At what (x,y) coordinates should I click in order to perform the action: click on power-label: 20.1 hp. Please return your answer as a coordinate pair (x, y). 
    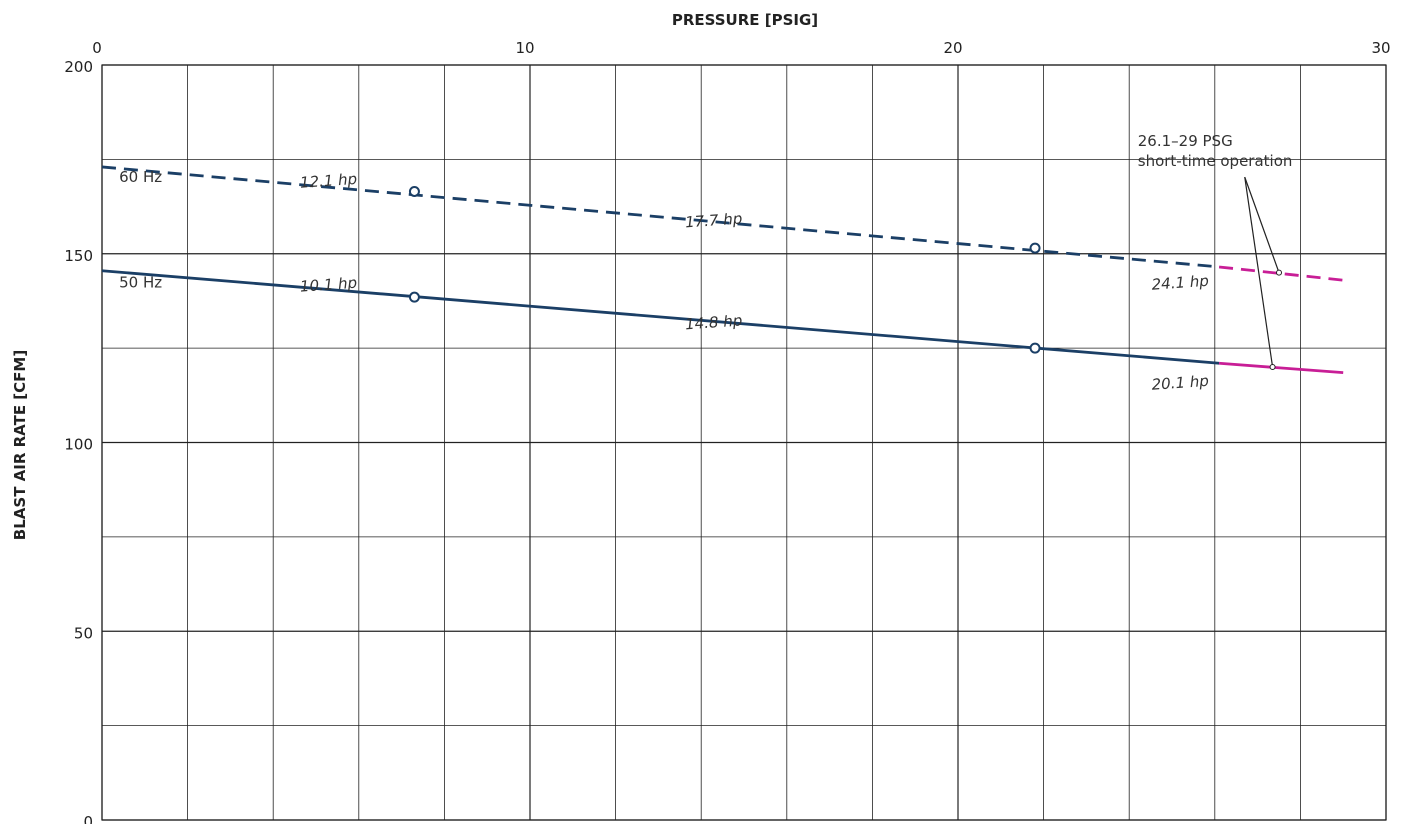
    Looking at the image, I should click on (1180, 383).